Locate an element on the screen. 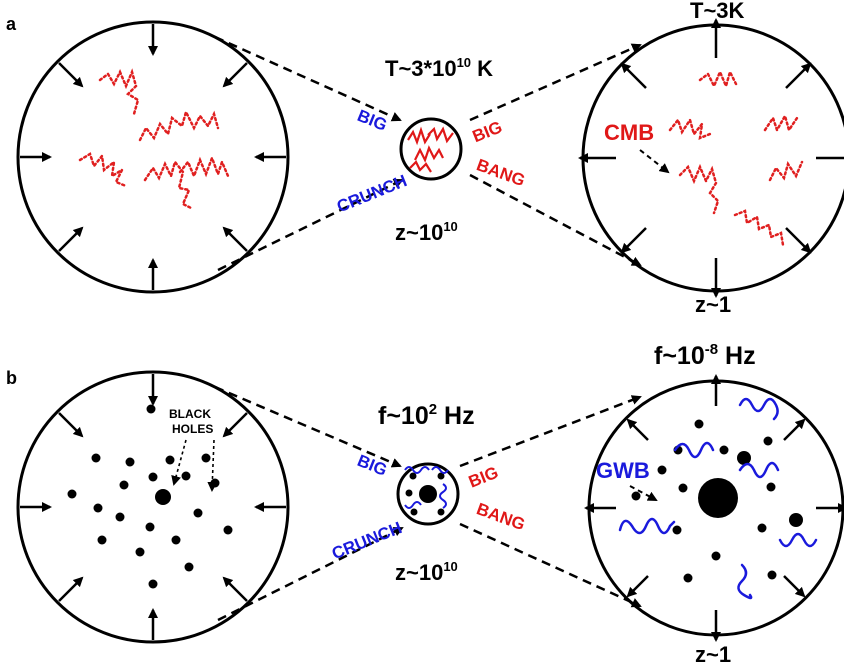 This screenshot has height=667, width=844. panel-b-early-black-holes is located at coordinates (425, 494).